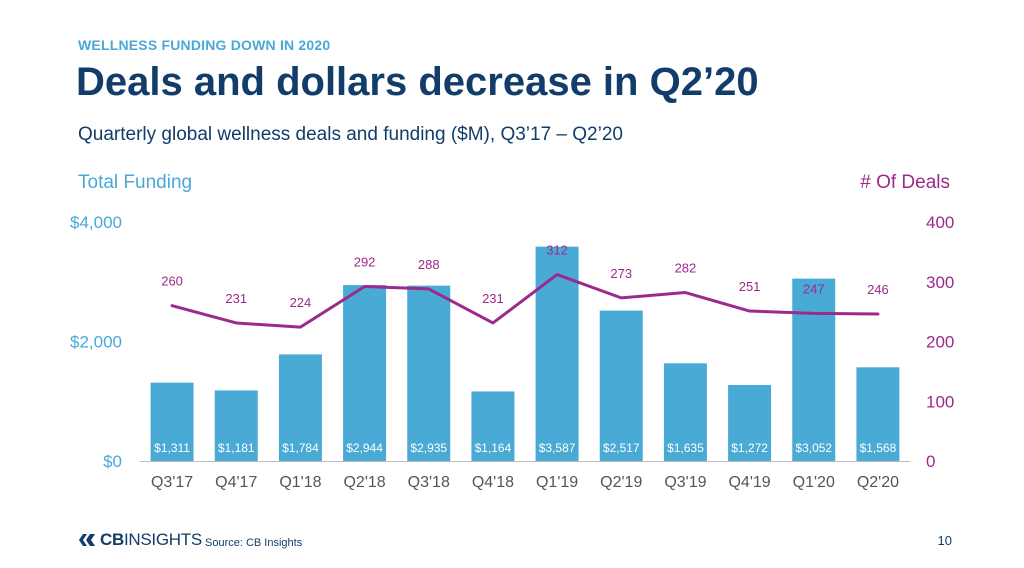 The image size is (1024, 568). Describe the element at coordinates (750, 286) in the screenshot. I see `deals-label-Q4'19: 251` at that location.